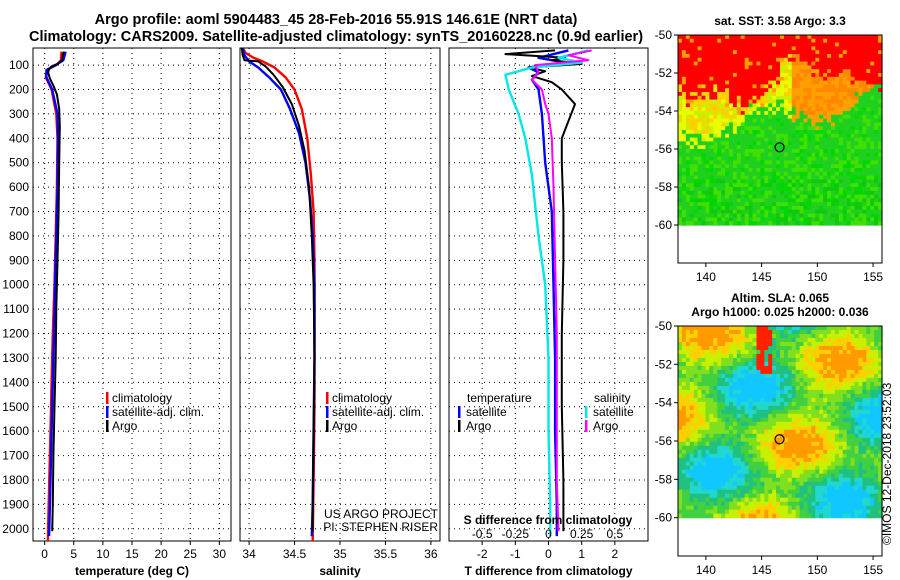 The image size is (900, 580). What do you see at coordinates (19, 163) in the screenshot?
I see `y-tick-label: 500` at bounding box center [19, 163].